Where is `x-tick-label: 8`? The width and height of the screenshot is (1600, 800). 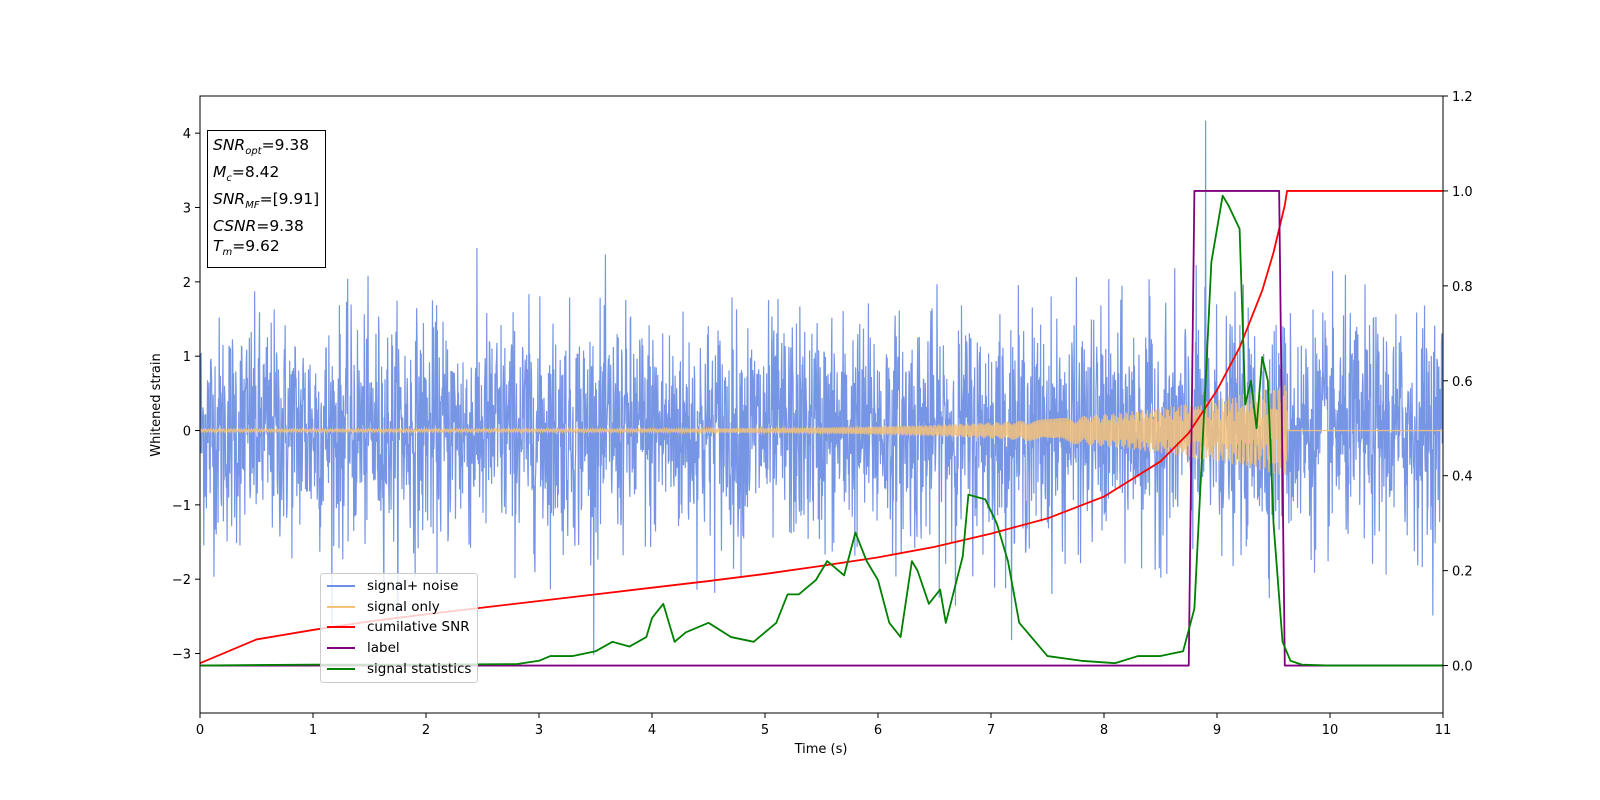 x-tick-label: 8 is located at coordinates (1104, 730).